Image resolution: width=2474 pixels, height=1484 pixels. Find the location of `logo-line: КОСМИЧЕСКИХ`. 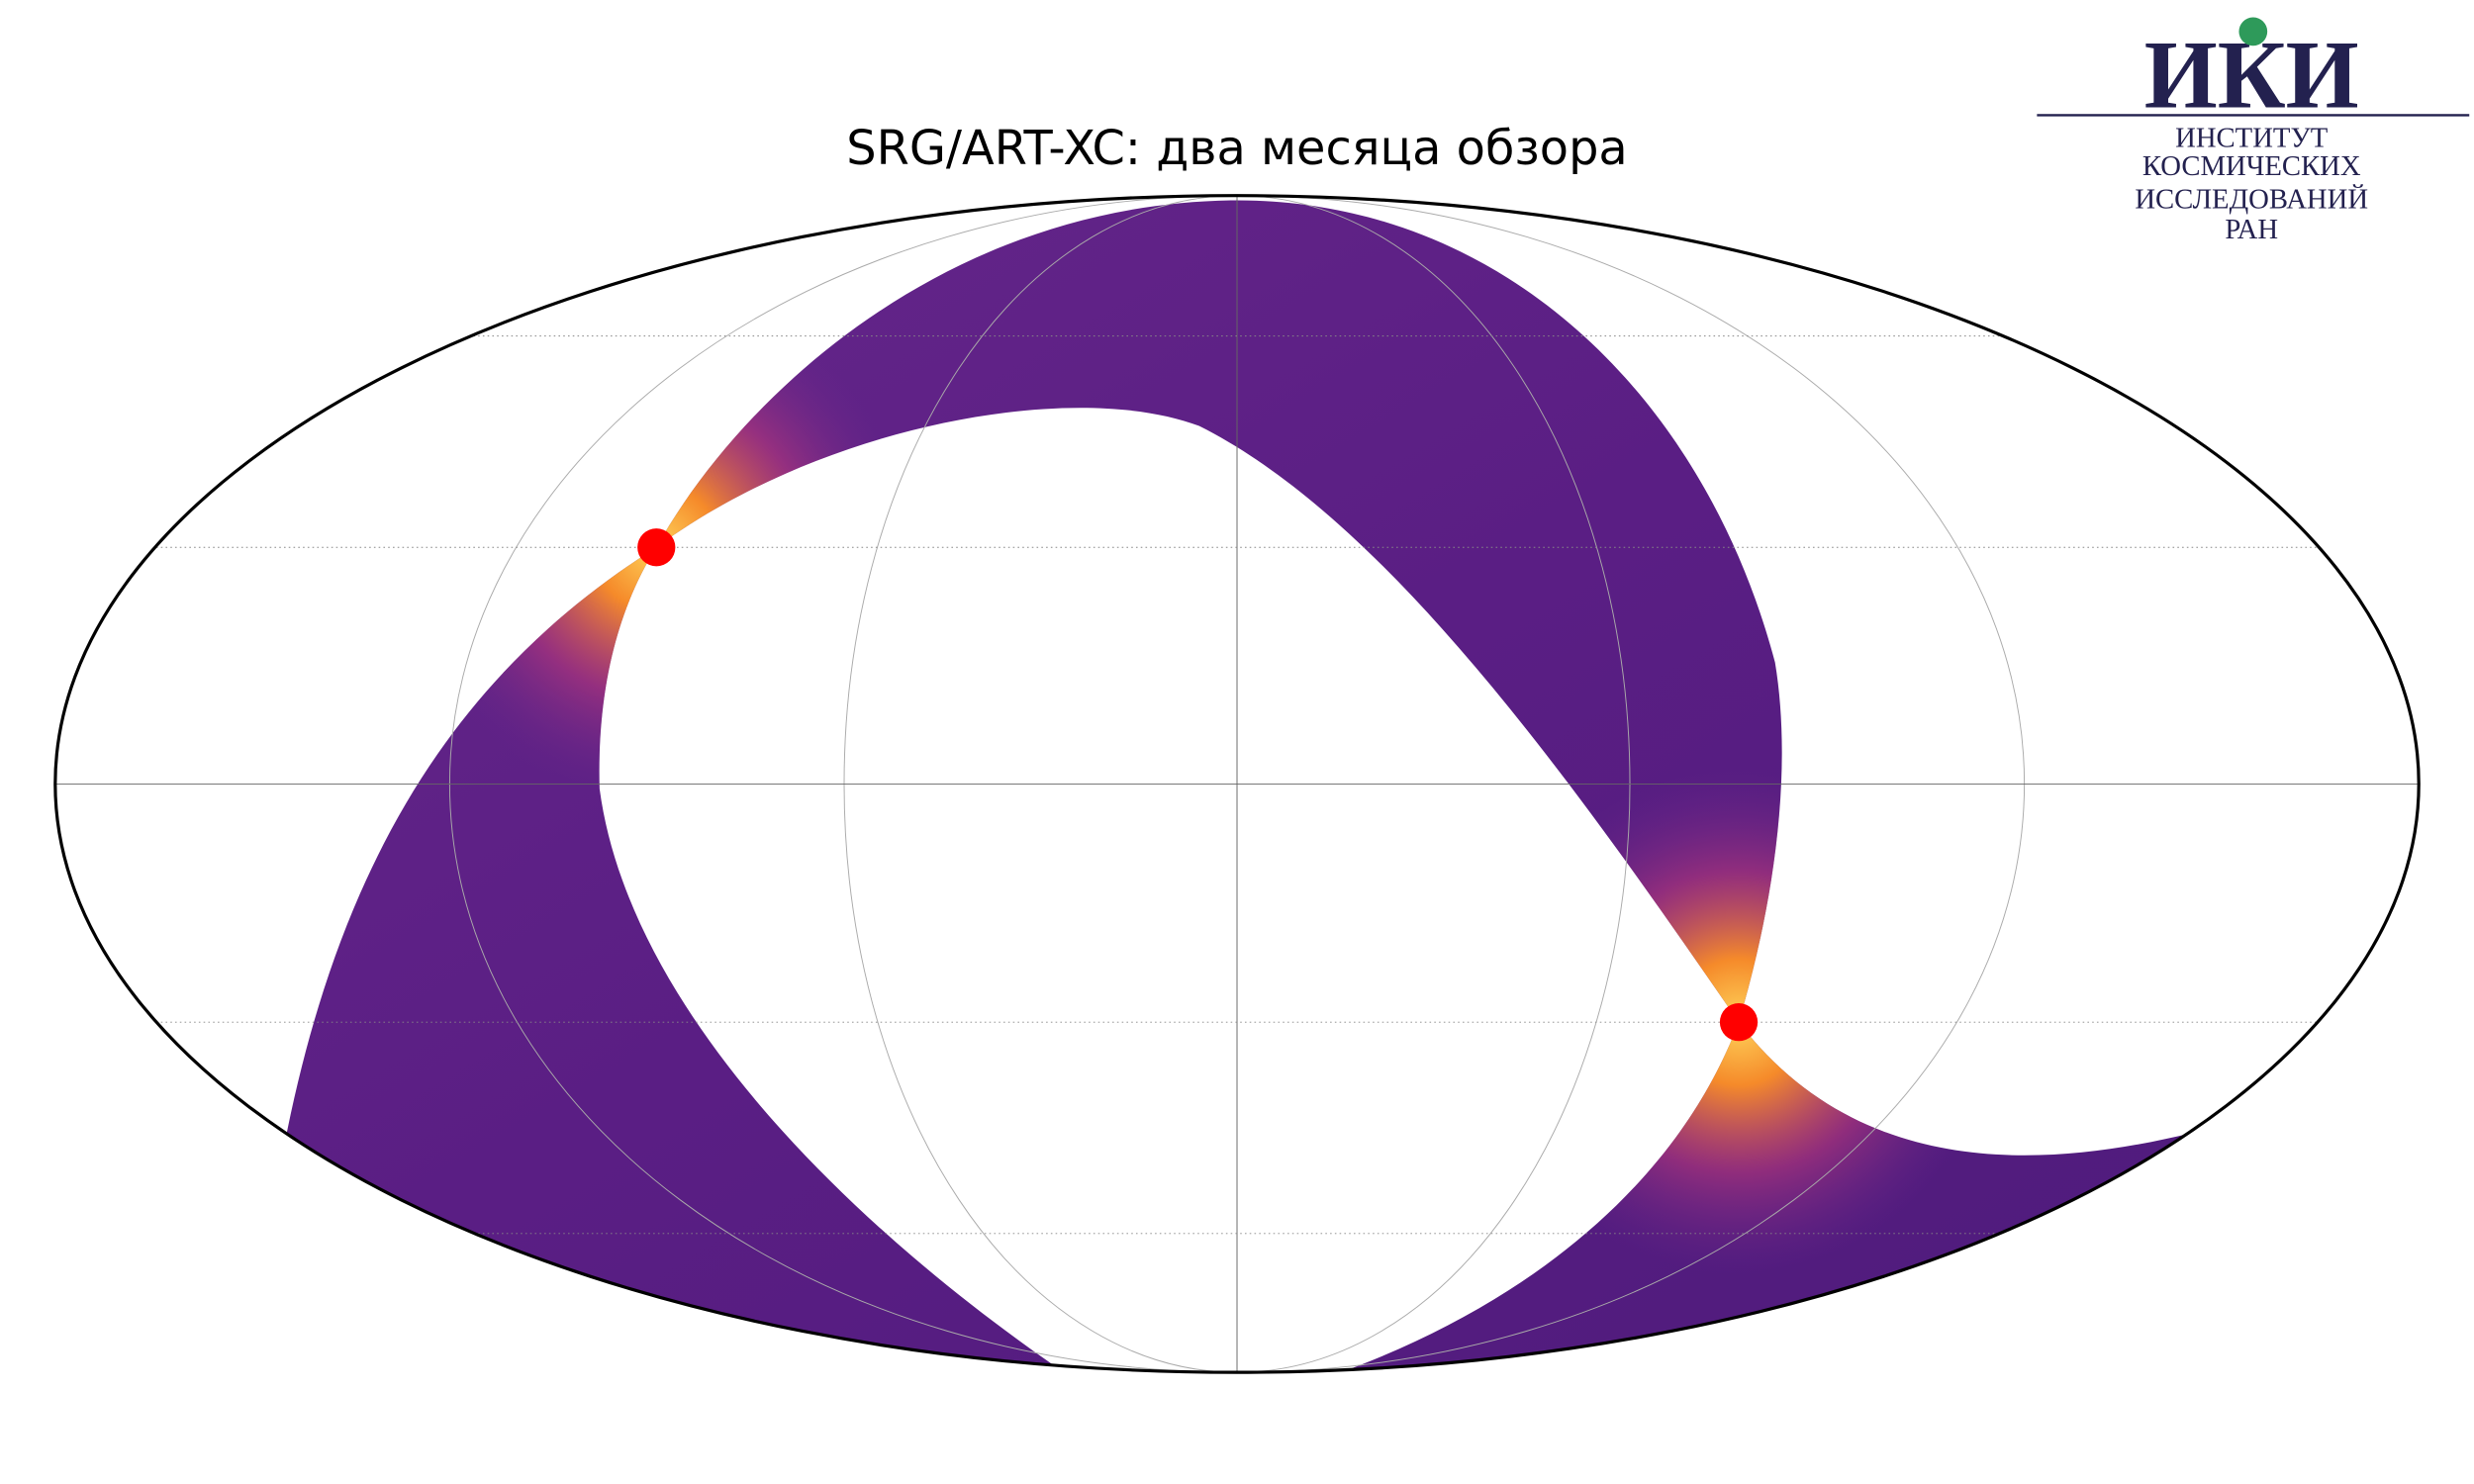

logo-line: КОСМИЧЕСКИХ is located at coordinates (2251, 166).